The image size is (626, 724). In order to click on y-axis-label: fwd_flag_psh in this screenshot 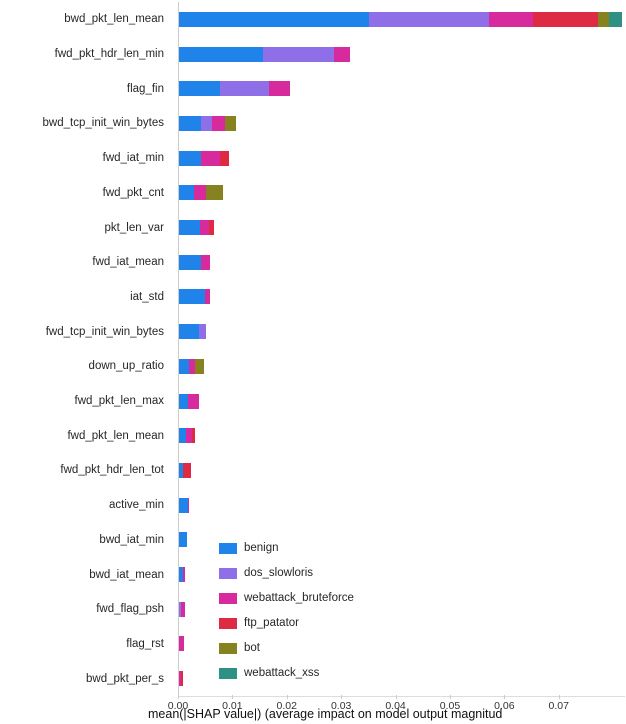, I will do `click(130, 609)`.